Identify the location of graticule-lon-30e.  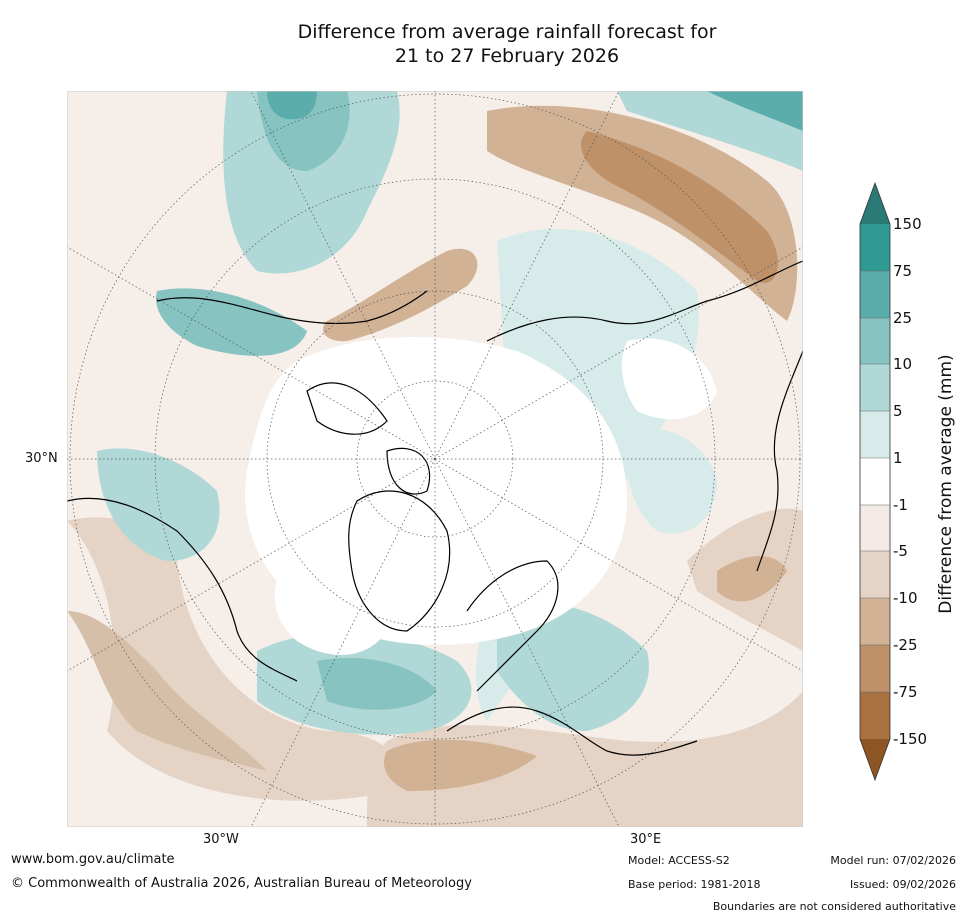
(527, 642).